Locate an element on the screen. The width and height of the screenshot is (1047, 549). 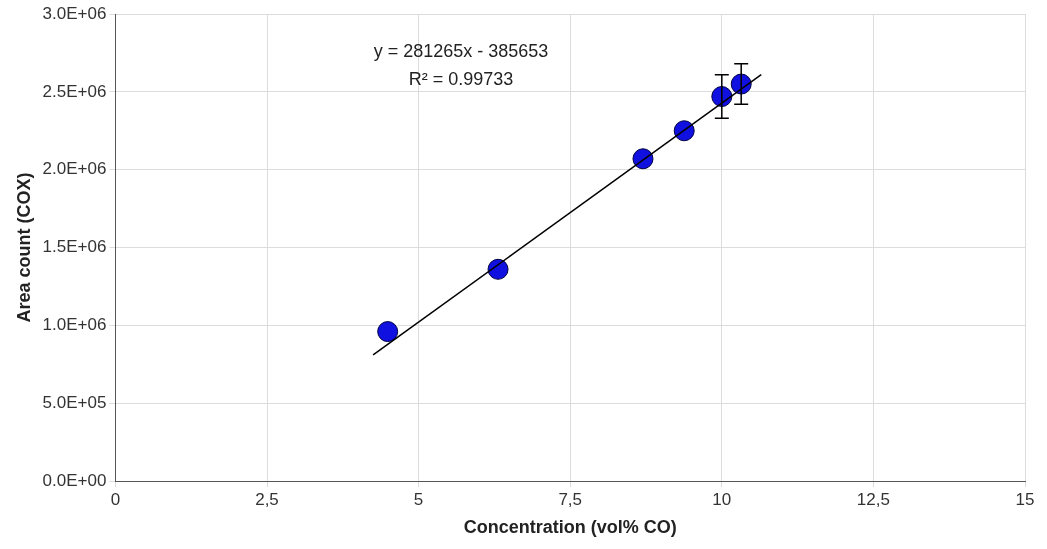
x-axis-title: Concentration (vol% CO) is located at coordinates (570, 527).